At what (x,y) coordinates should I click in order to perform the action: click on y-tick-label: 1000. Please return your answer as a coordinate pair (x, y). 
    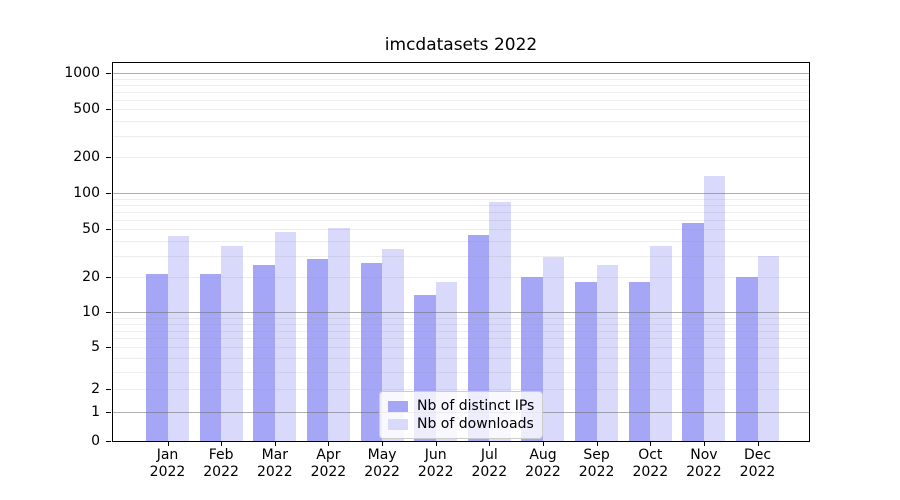
    Looking at the image, I should click on (82, 73).